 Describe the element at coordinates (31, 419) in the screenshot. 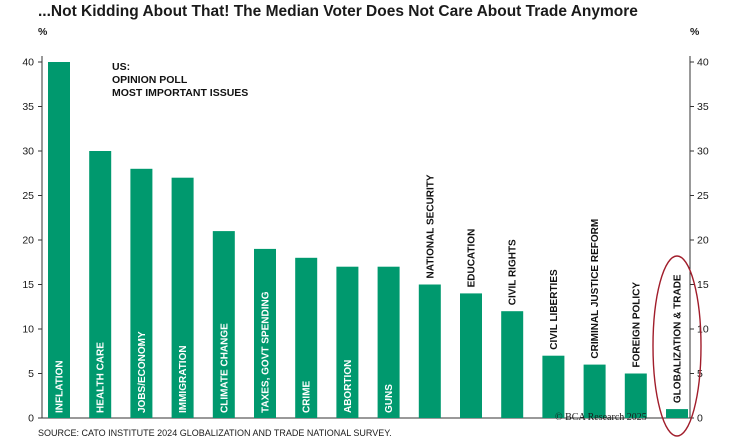

I see `left-tick-label: 0` at that location.